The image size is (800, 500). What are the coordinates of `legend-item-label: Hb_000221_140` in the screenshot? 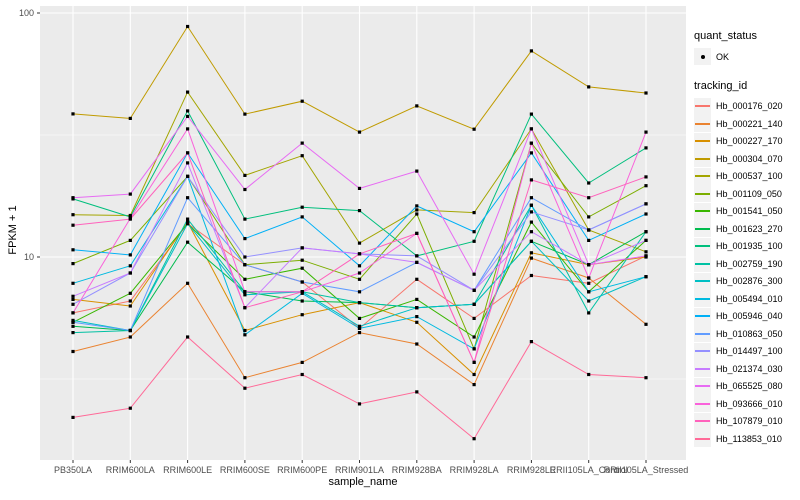 It's located at (749, 123).